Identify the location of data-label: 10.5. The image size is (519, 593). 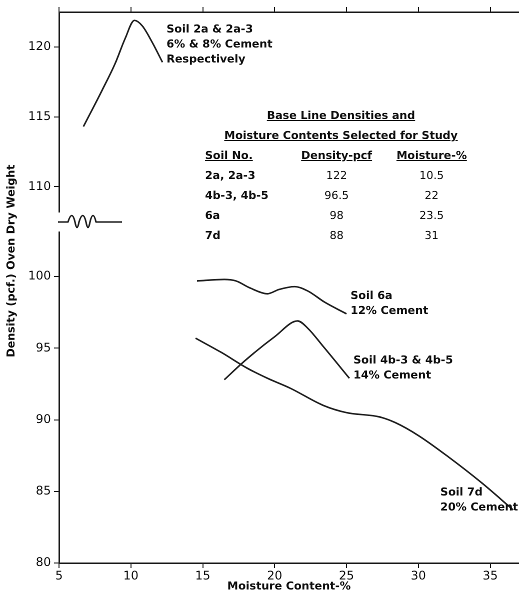
(431, 176).